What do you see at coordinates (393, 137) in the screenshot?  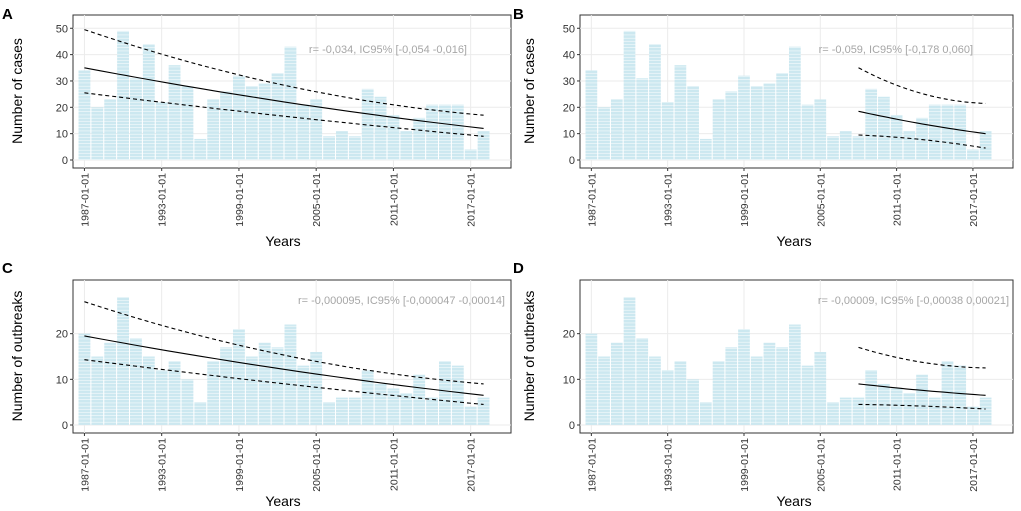 I see `bar-2011` at bounding box center [393, 137].